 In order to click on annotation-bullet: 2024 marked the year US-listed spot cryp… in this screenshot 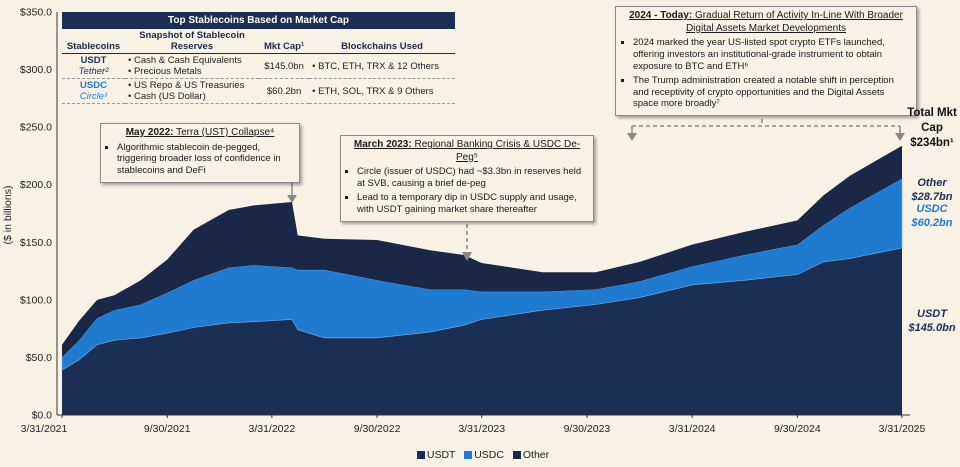, I will do `click(772, 55)`.